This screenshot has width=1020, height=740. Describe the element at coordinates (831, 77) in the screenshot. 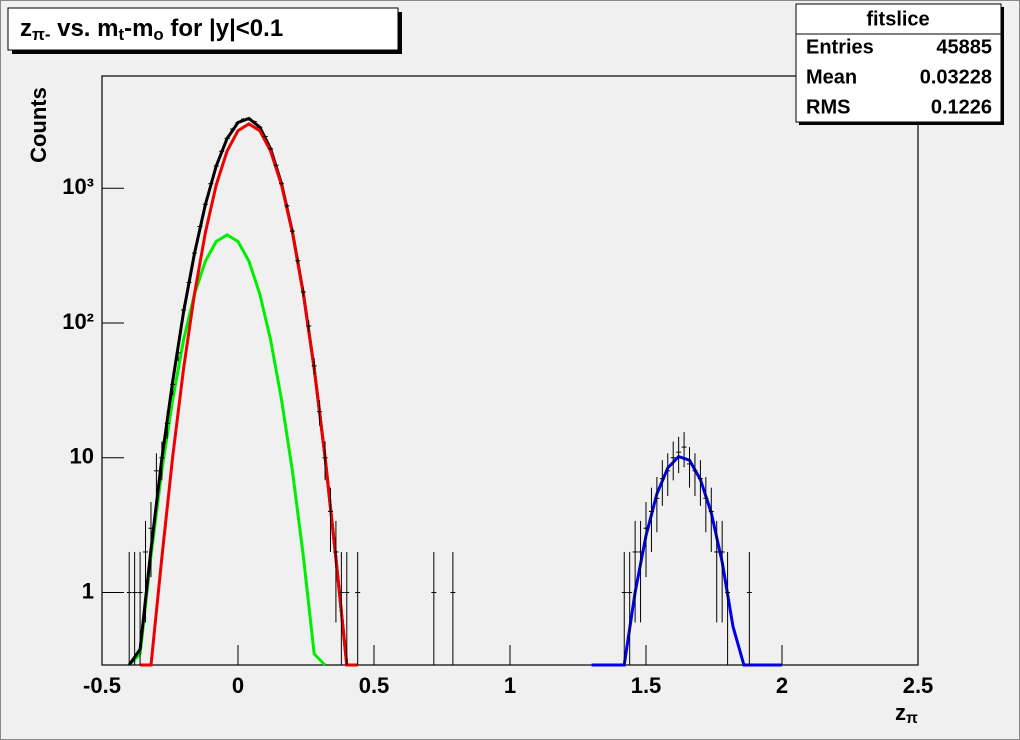

I see `stats-label: Mean` at that location.